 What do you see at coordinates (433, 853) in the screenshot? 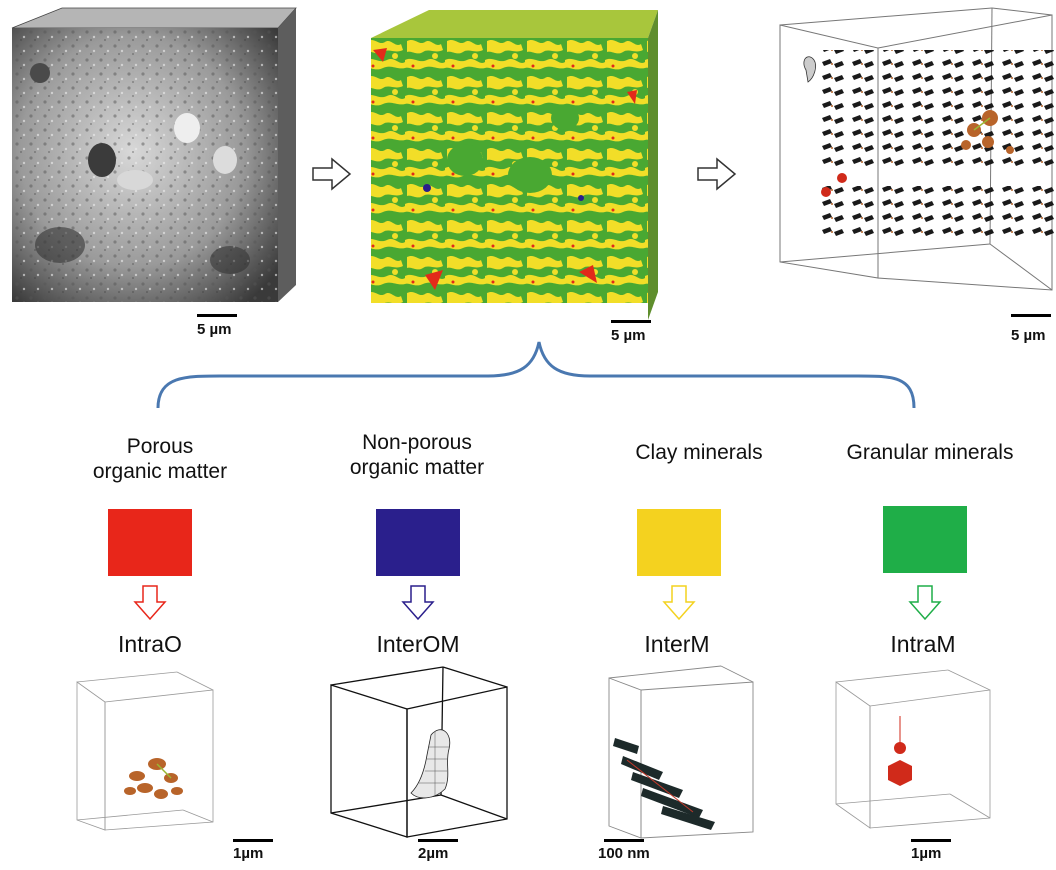
I see `scale-label-interom: 2µm` at bounding box center [433, 853].